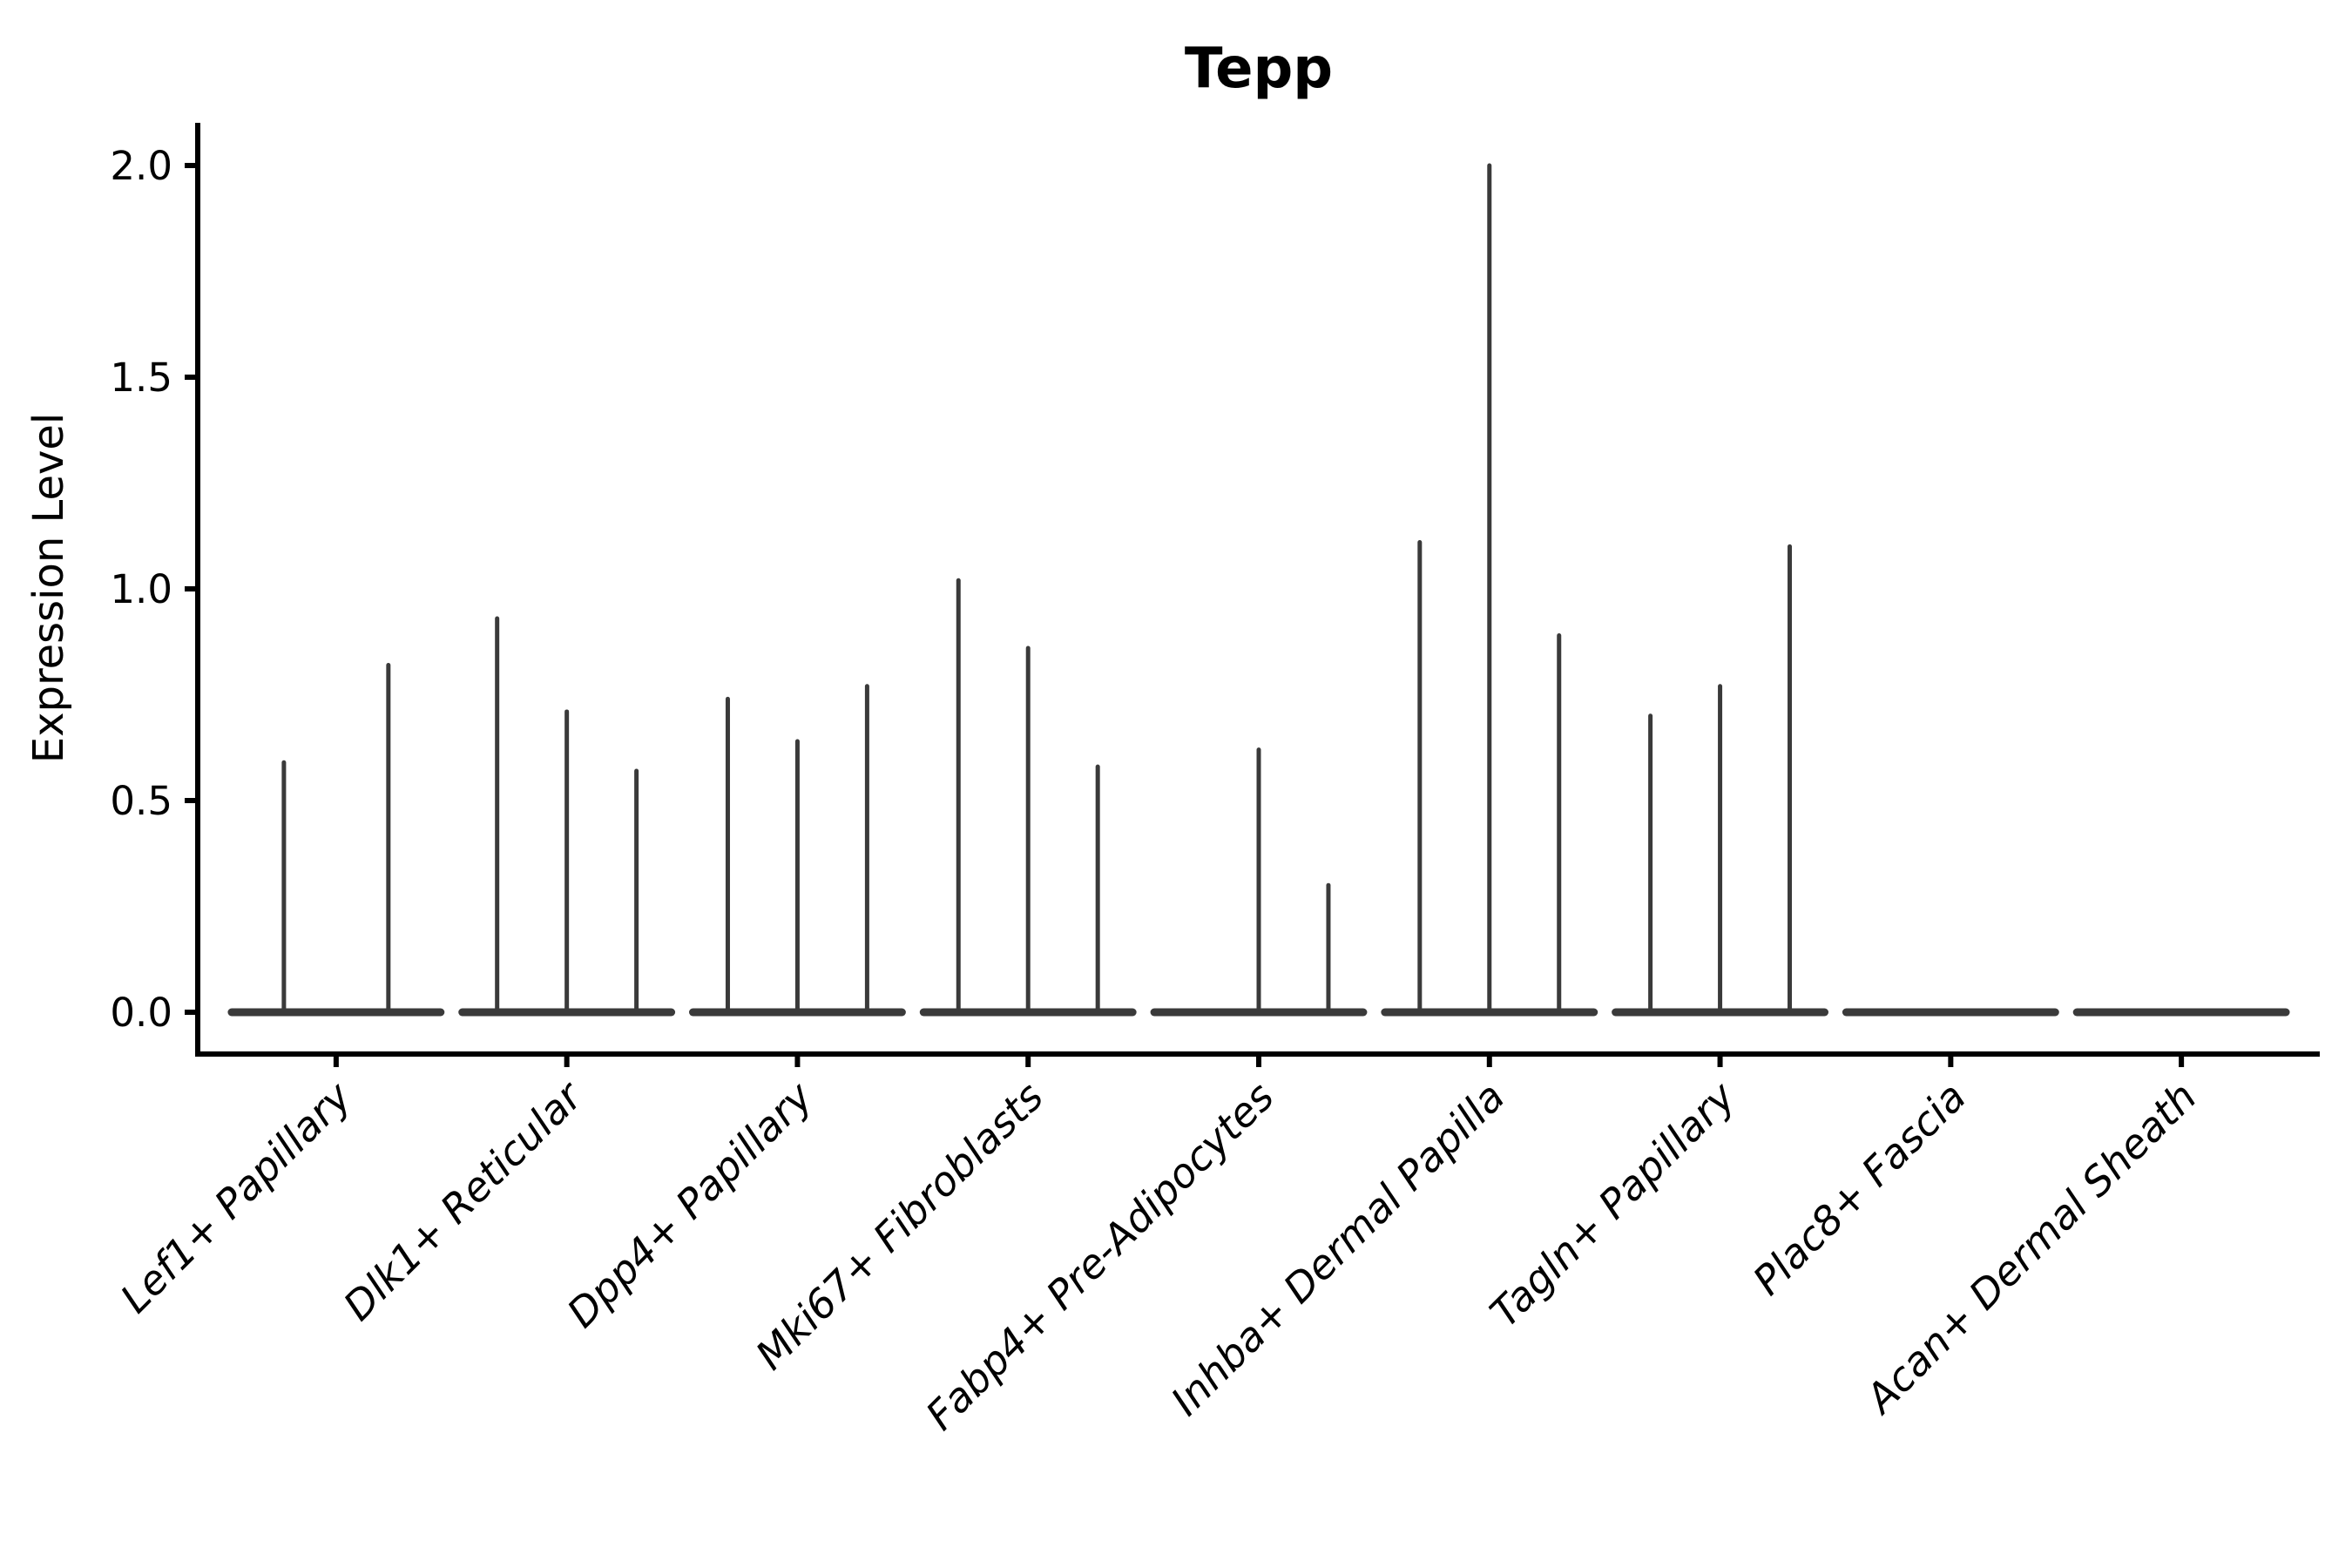 The width and height of the screenshot is (2352, 1568). I want to click on y-tick-label: 0.0, so click(141, 1013).